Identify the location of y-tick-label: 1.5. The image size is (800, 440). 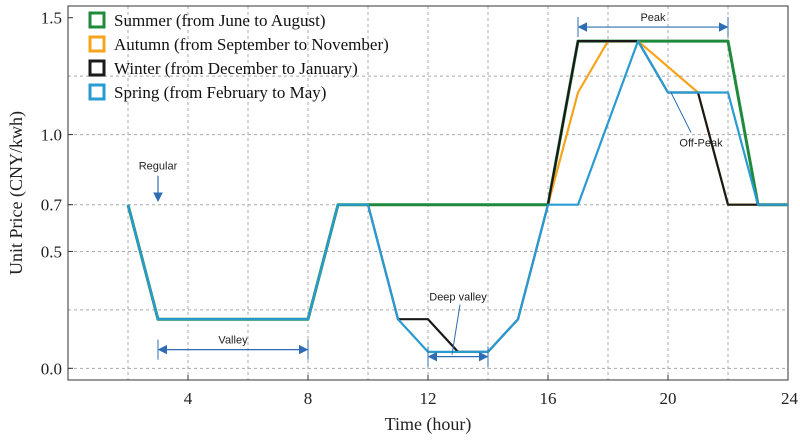
(51, 18).